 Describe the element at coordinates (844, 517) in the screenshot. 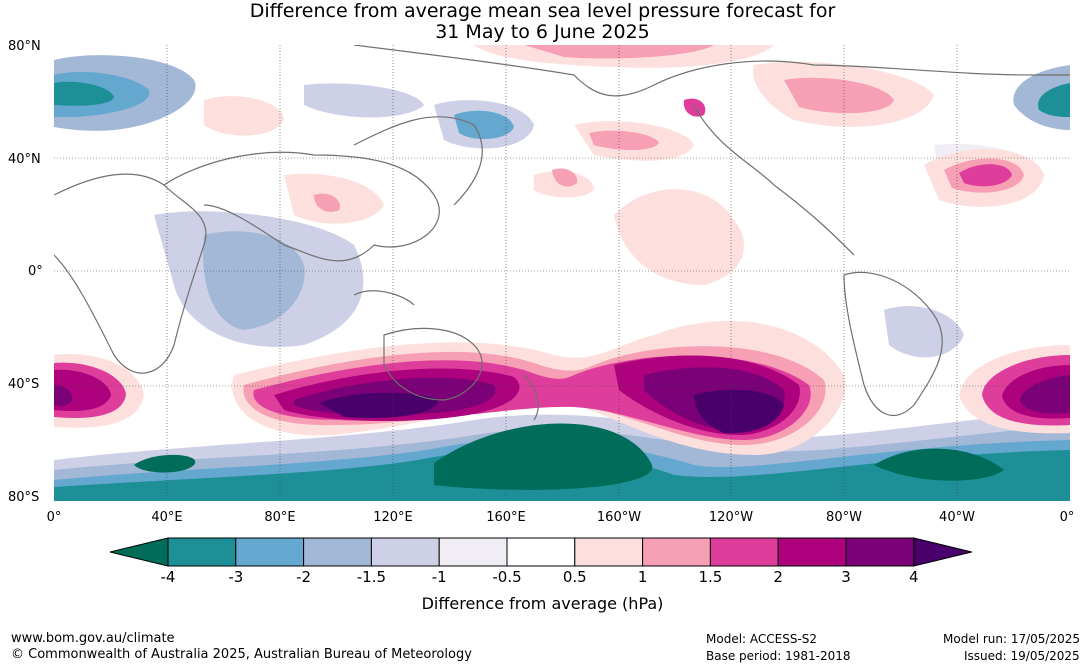

I see `lon-label-80w: 80°W` at that location.